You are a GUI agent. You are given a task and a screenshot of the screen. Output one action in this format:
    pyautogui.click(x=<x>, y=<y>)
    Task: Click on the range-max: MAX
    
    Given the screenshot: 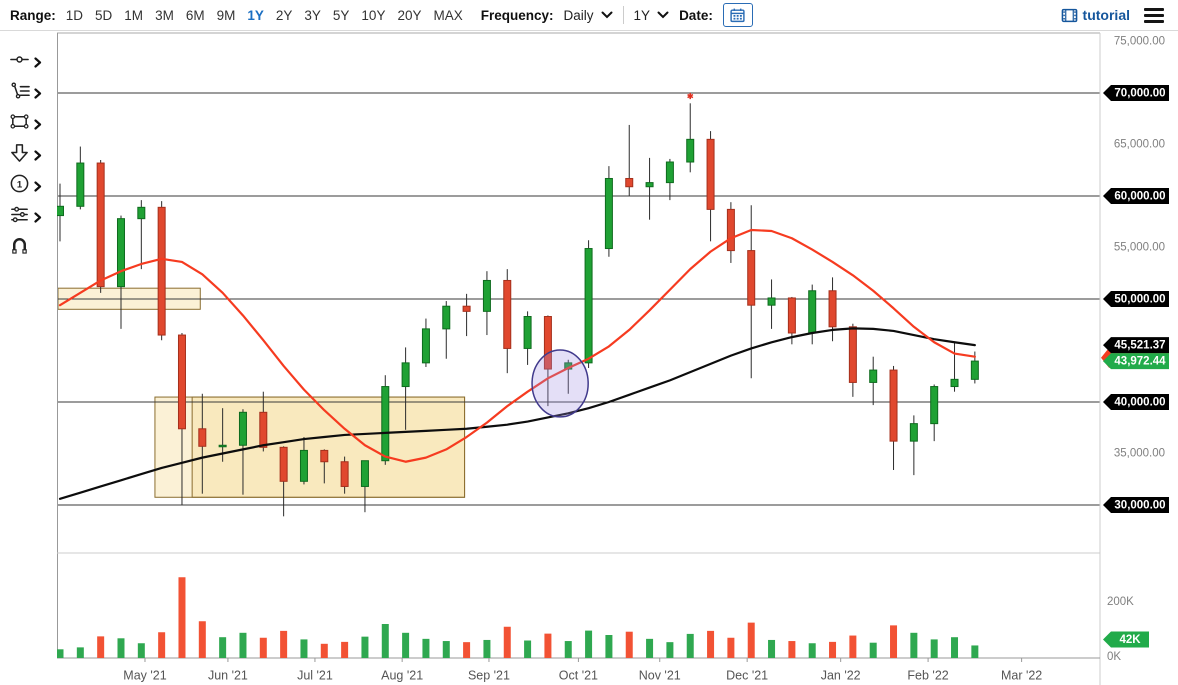 What is the action you would take?
    pyautogui.click(x=448, y=15)
    